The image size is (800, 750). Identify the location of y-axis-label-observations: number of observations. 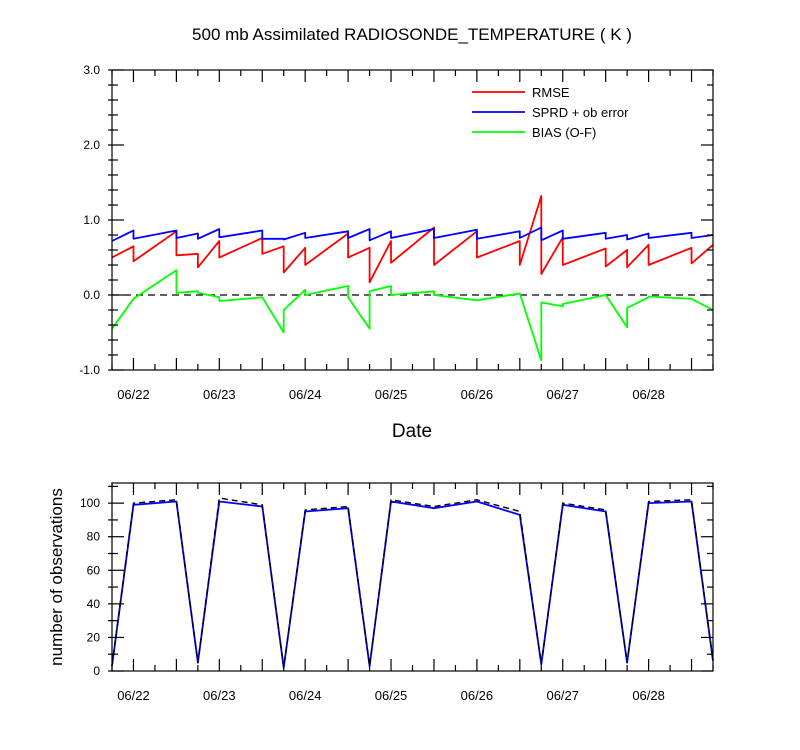
(56, 577).